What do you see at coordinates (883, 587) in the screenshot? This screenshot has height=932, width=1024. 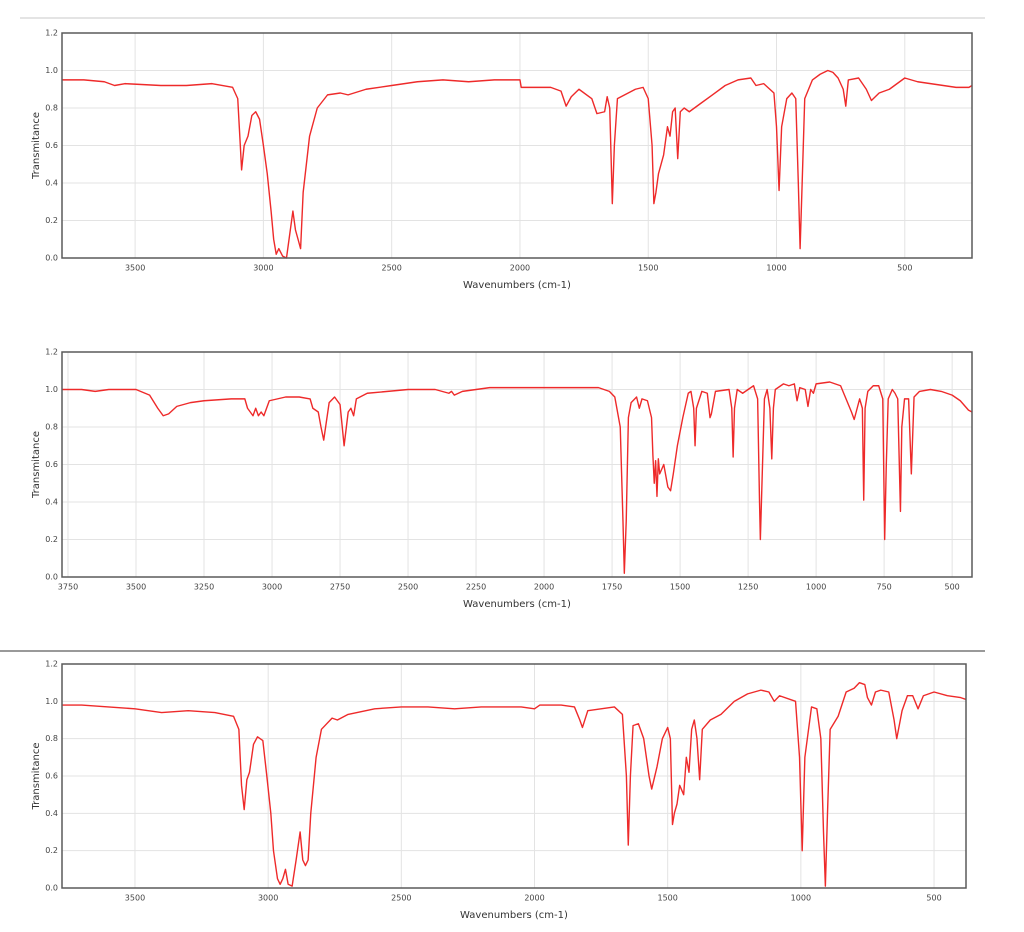 I see `x-tick-label: 750` at bounding box center [883, 587].